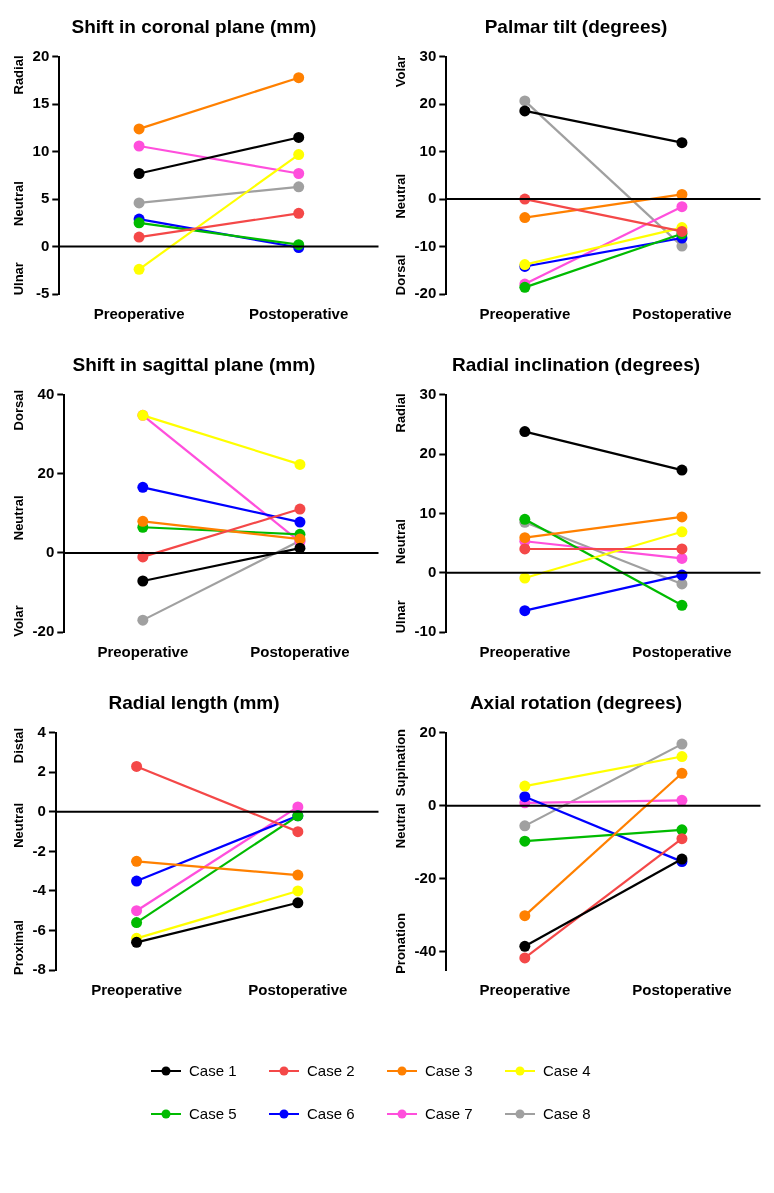 The image size is (774, 1193). I want to click on y-tick-label: 40, so click(46, 393).